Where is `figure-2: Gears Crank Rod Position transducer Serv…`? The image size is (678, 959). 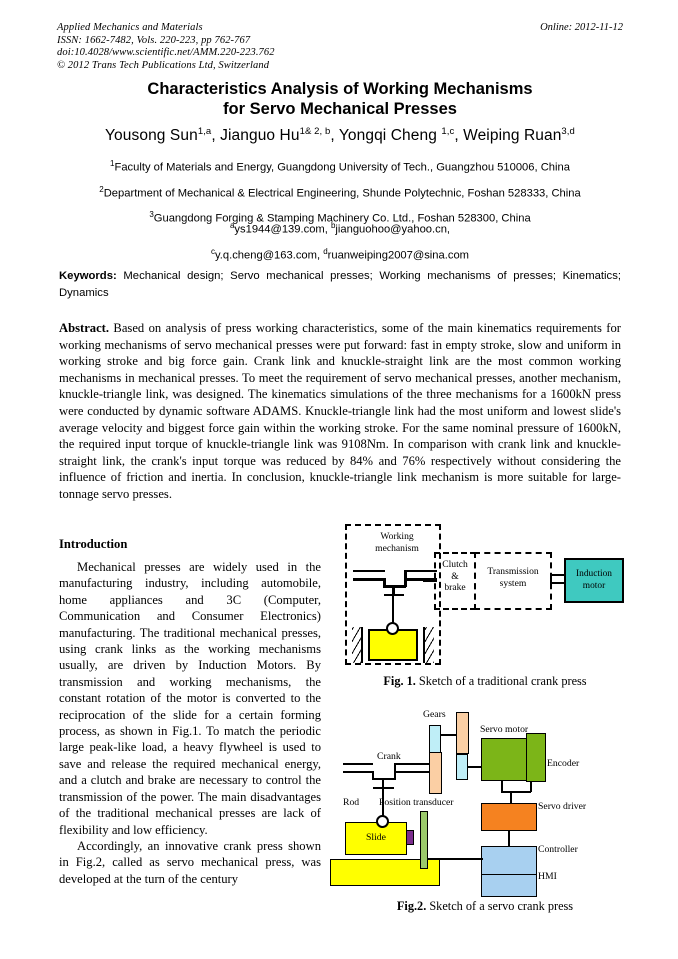 figure-2: Gears Crank Rod Position transducer Serv… is located at coordinates (482, 799).